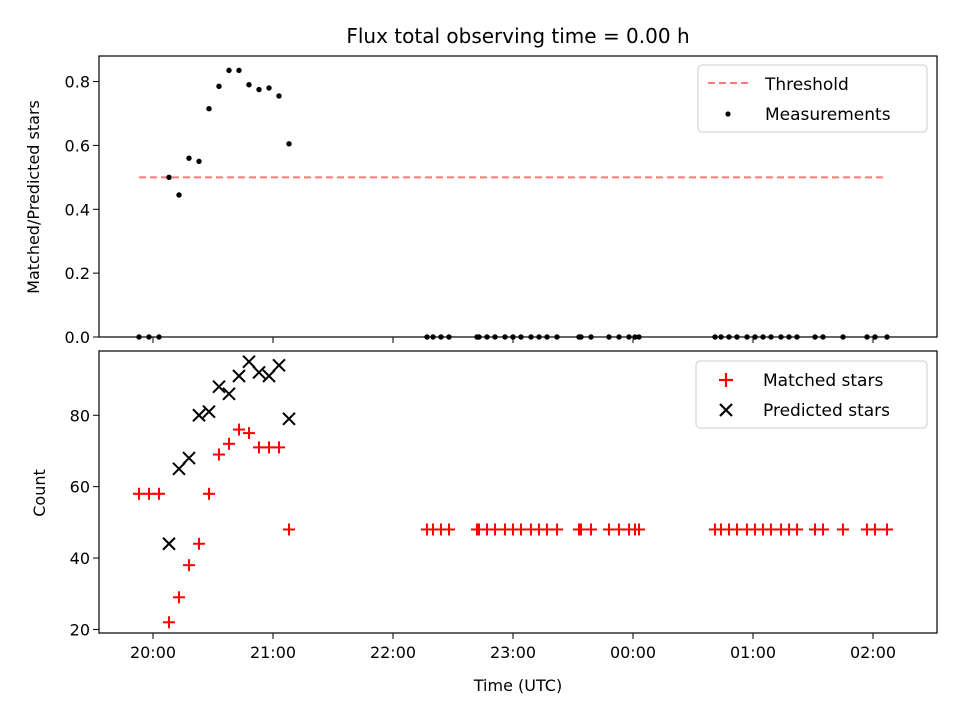 The image size is (960, 724). Describe the element at coordinates (728, 114) in the screenshot. I see `measurements-legend-swatch` at that location.